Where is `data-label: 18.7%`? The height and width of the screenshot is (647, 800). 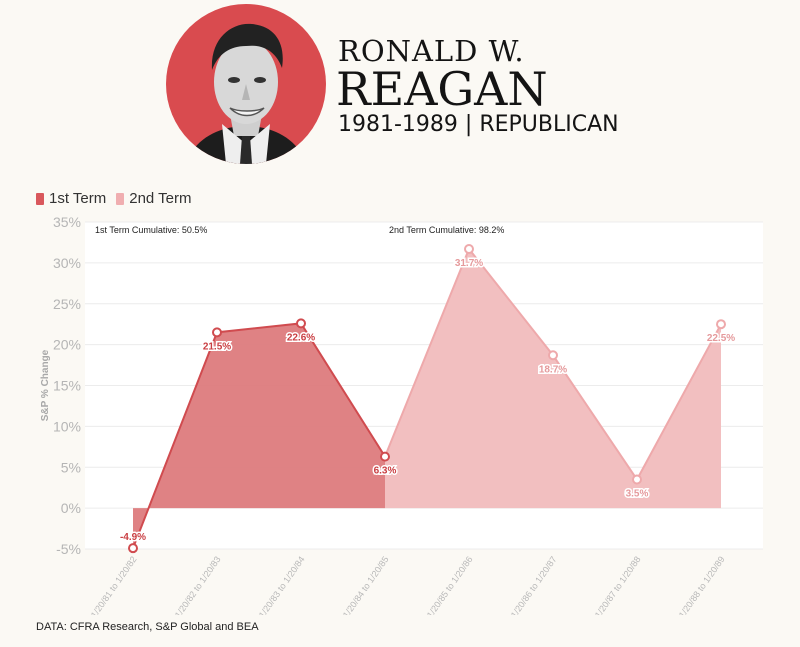 data-label: 18.7% is located at coordinates (553, 369).